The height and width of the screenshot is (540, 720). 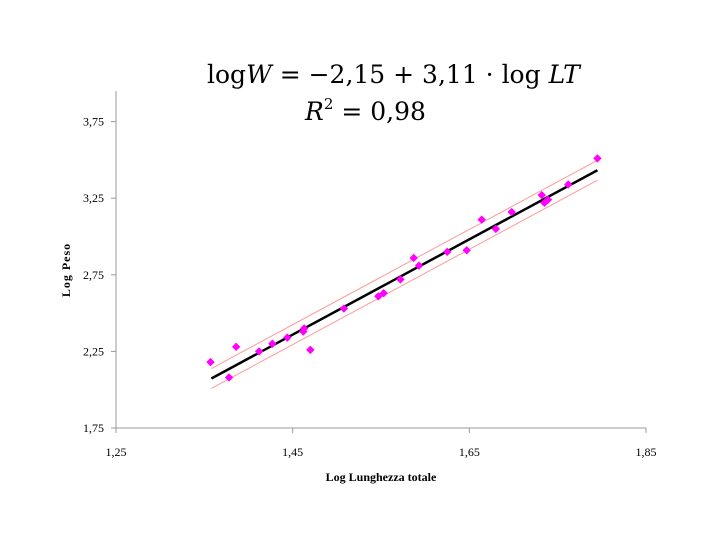 What do you see at coordinates (646, 452) in the screenshot?
I see `x-tick-label: 1,85` at bounding box center [646, 452].